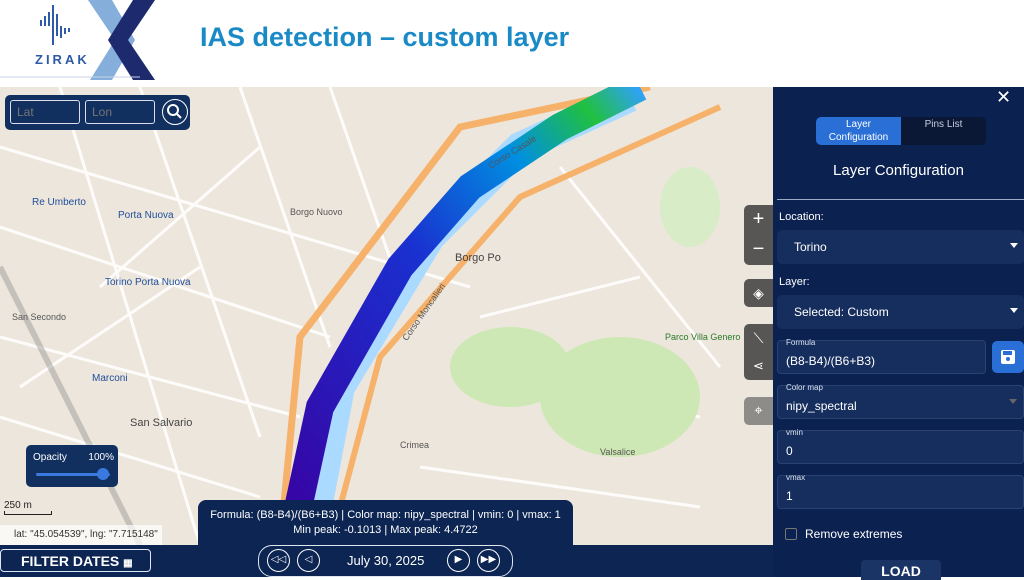  What do you see at coordinates (59, 202) in the screenshot?
I see `map-label: Re Umberto` at bounding box center [59, 202].